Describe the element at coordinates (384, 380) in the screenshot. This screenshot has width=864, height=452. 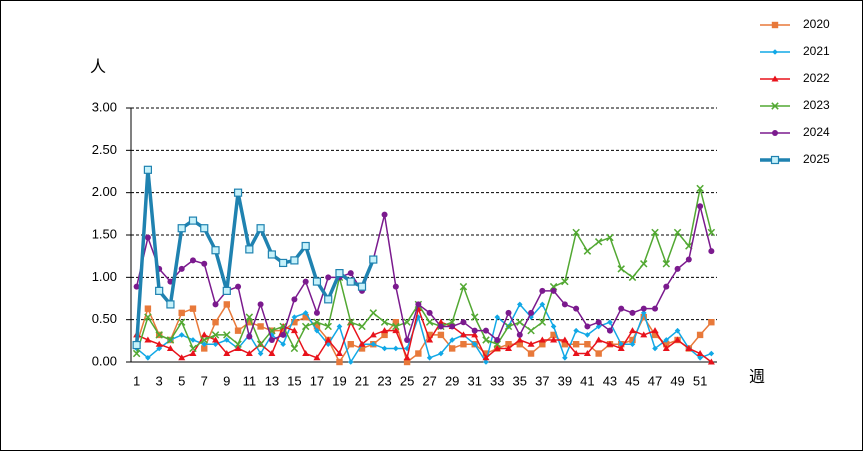
I see `x-tick-label: 23` at that location.